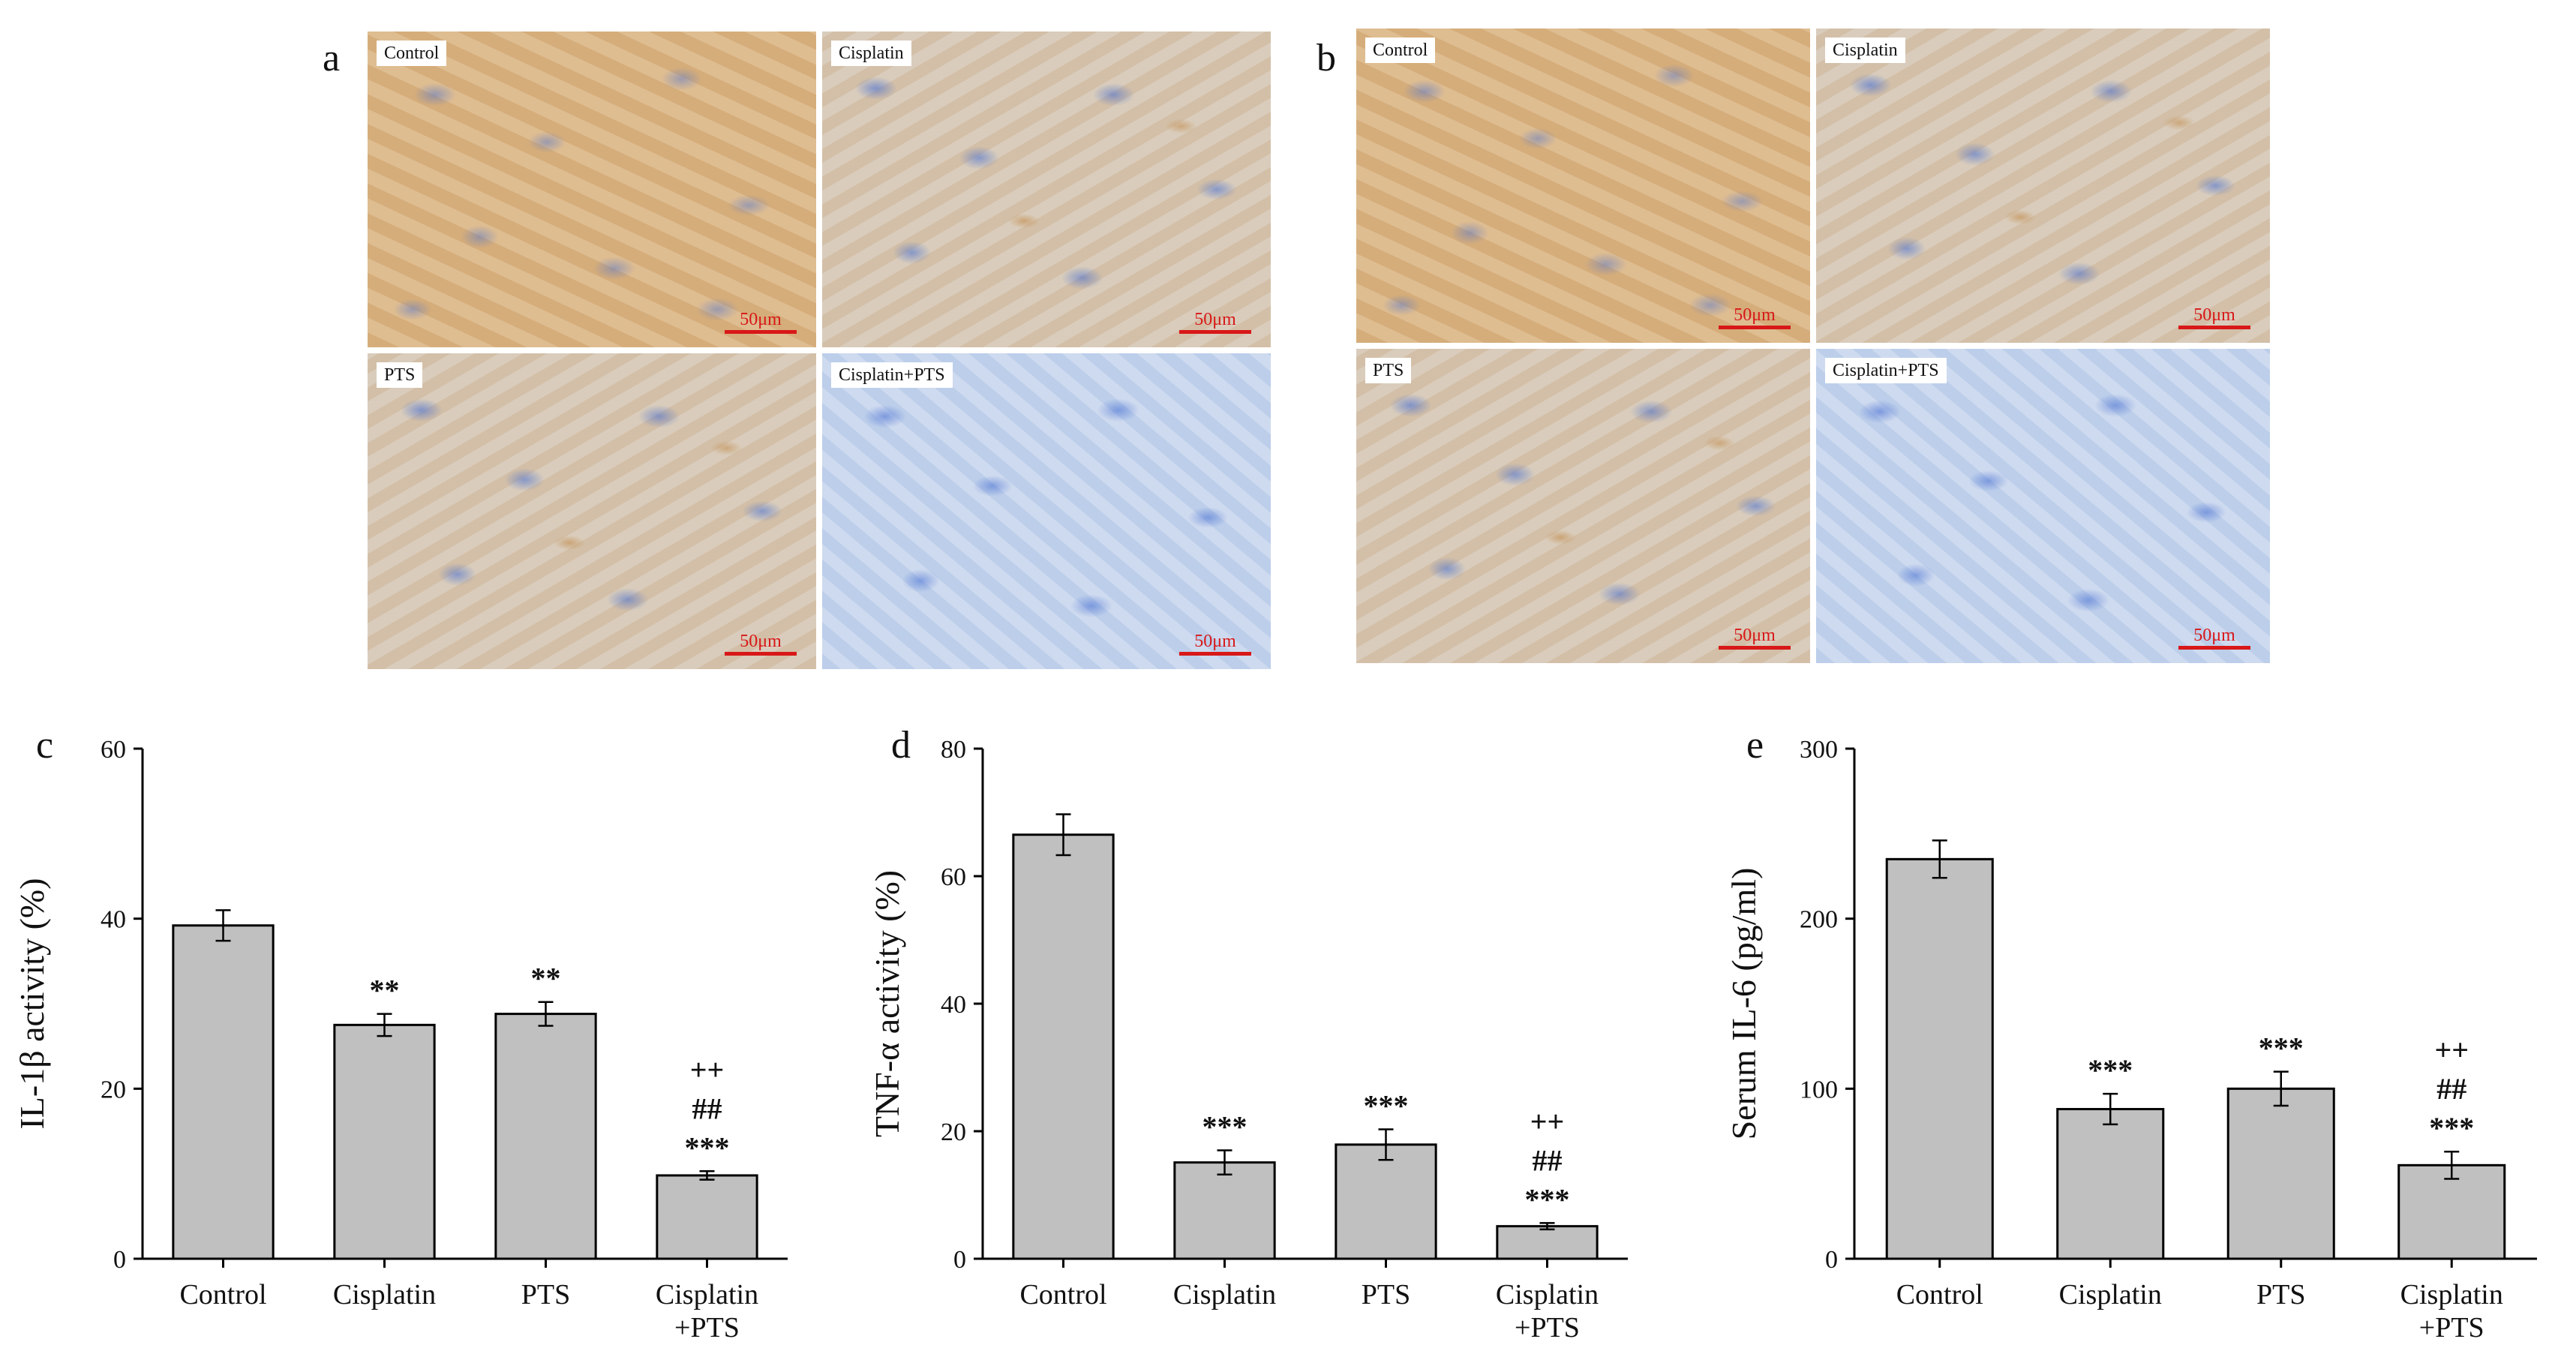  Describe the element at coordinates (32, 1004) in the screenshot. I see `y-axis-label: IL-1β activity (%)` at that location.